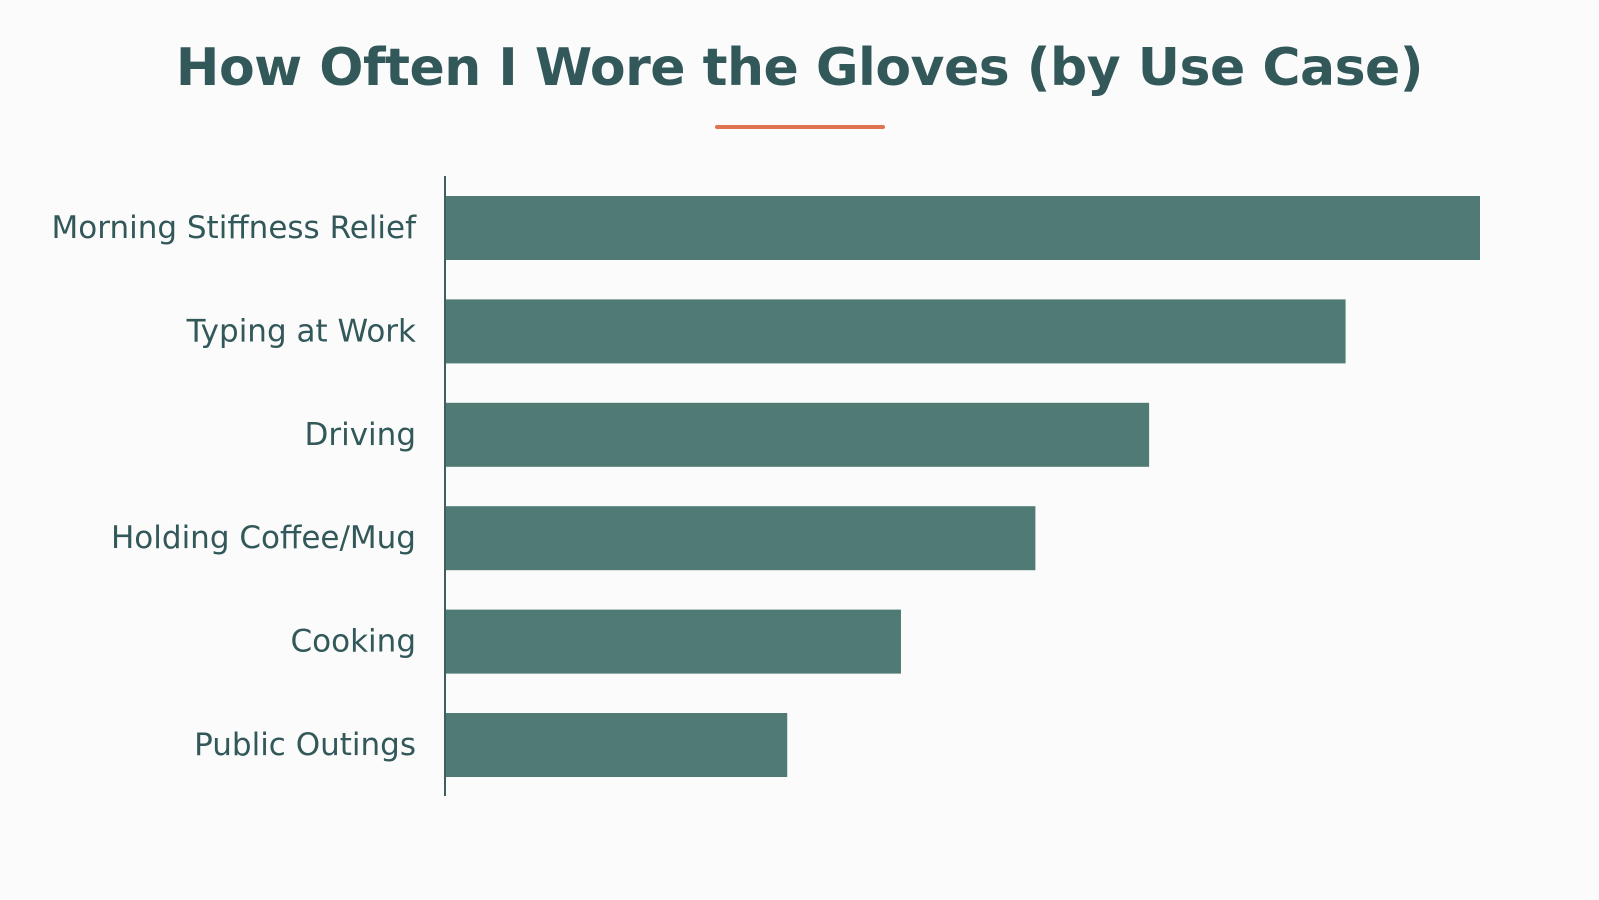  I want to click on bar-cooking, so click(673, 641).